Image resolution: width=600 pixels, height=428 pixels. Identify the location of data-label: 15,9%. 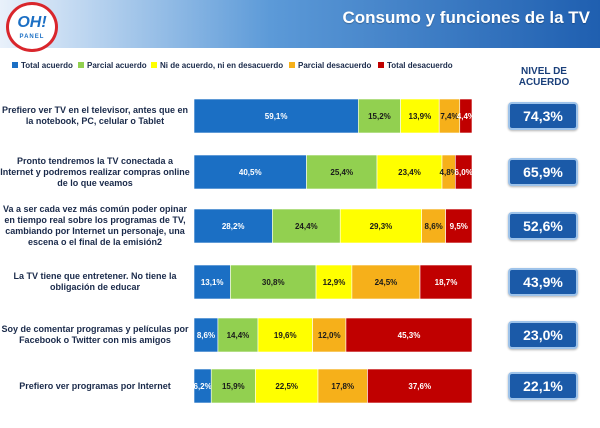
(233, 386).